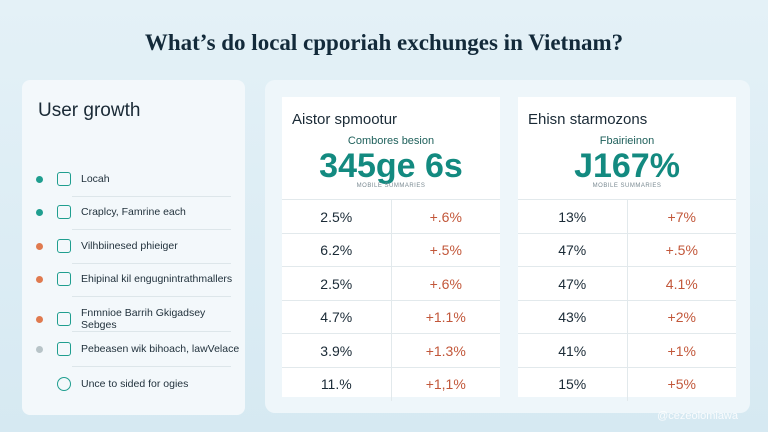 This screenshot has height=432, width=768. I want to click on list-item: Ehipinal kil engugnintrathmallers, so click(138, 279).